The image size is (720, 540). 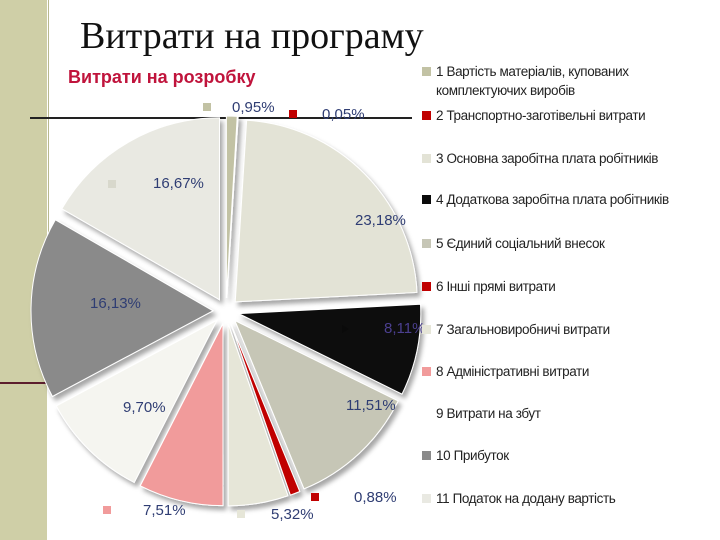 I want to click on title-rule, so click(x=221, y=118).